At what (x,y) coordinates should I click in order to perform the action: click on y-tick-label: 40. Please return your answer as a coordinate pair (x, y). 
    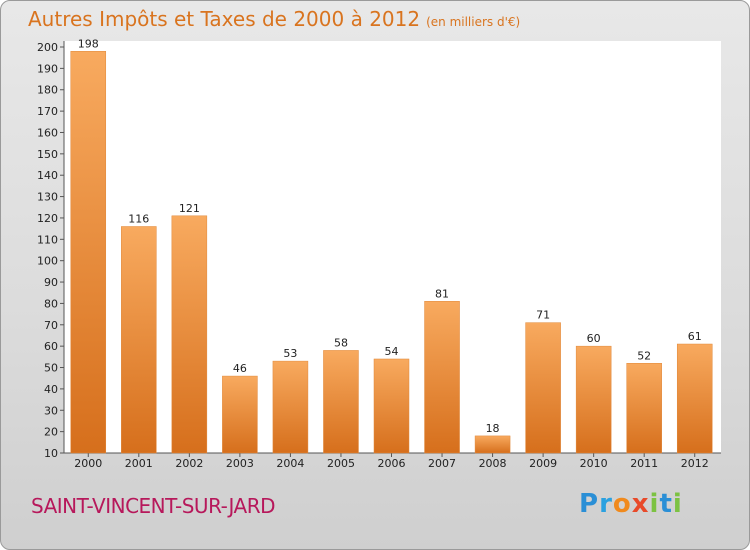
    Looking at the image, I should click on (51, 389).